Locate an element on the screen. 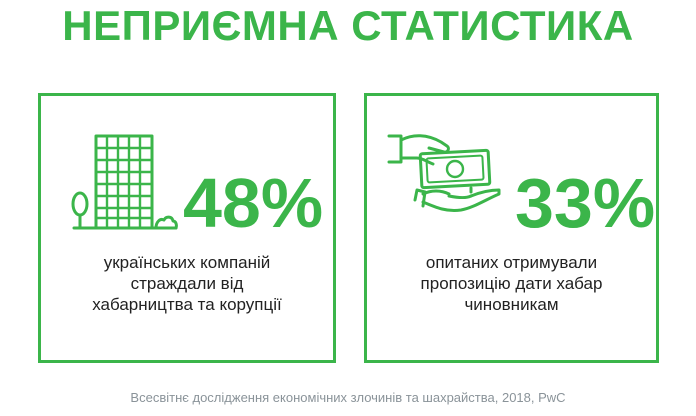 This screenshot has width=696, height=416. description-line: хабарництва та корупції is located at coordinates (187, 304).